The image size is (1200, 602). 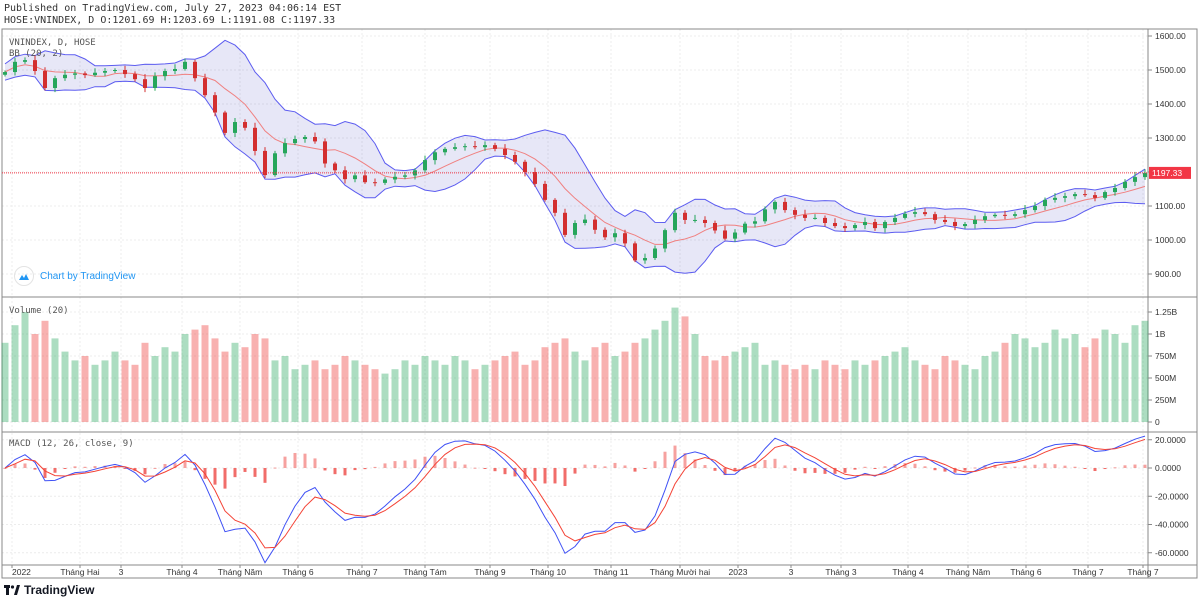 What do you see at coordinates (548, 572) in the screenshot?
I see `time-label: Tháng 10` at bounding box center [548, 572].